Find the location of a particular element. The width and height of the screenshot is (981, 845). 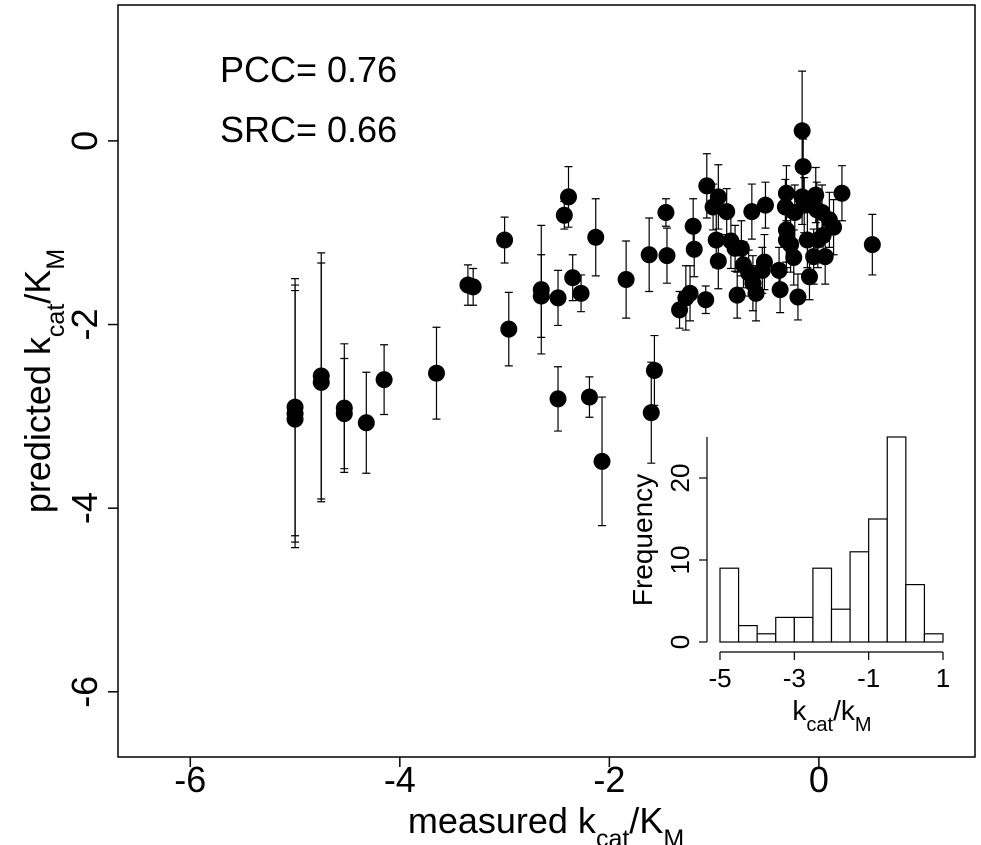

axis-label: measured kcat/KM is located at coordinates (546, 822).